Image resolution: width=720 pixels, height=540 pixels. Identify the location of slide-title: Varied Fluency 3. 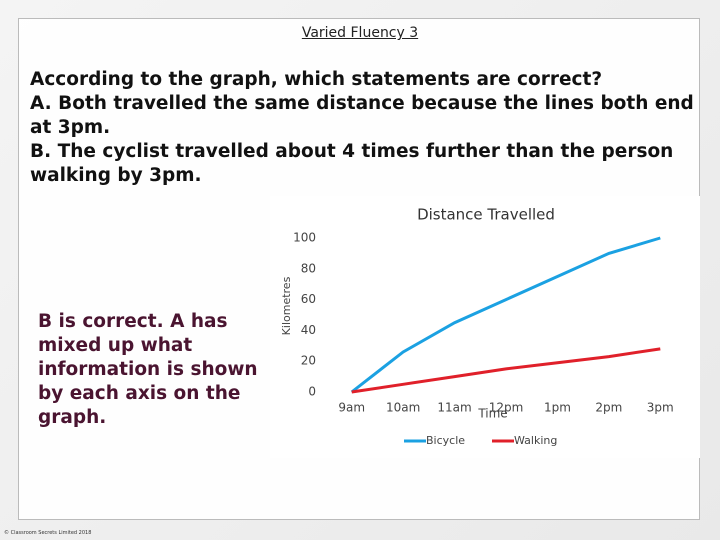
(360, 33).